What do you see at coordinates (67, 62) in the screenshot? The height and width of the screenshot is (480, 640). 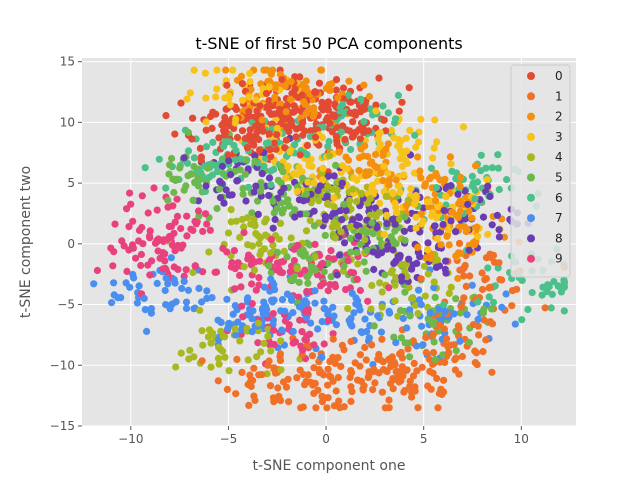 I see `y-tick-label: 15` at bounding box center [67, 62].